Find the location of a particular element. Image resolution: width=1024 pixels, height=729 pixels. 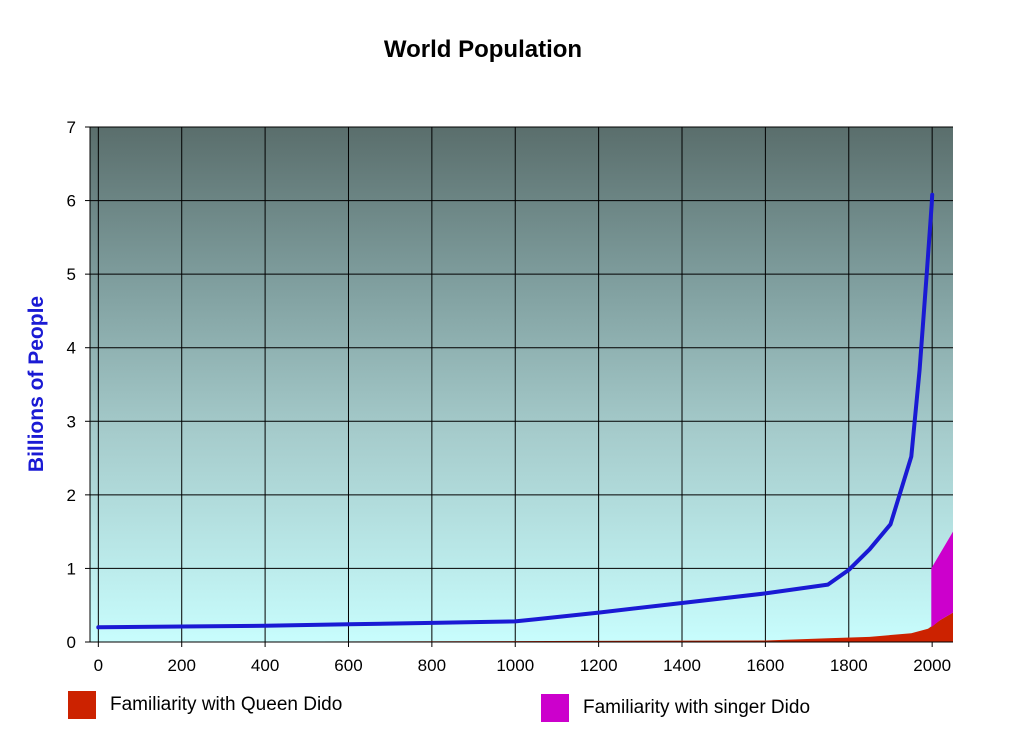

x-tick-label-5: 1000 is located at coordinates (515, 665).